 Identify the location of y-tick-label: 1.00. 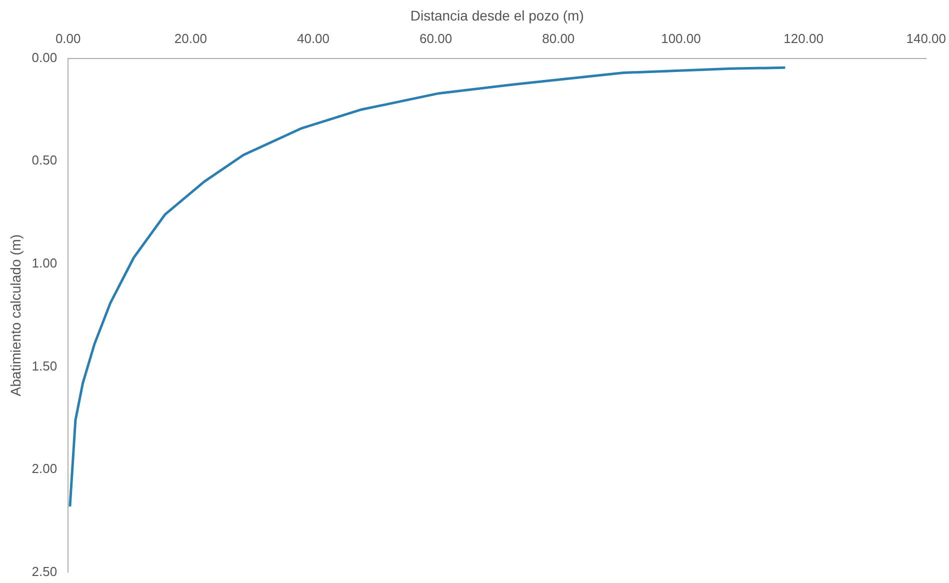
(45, 263).